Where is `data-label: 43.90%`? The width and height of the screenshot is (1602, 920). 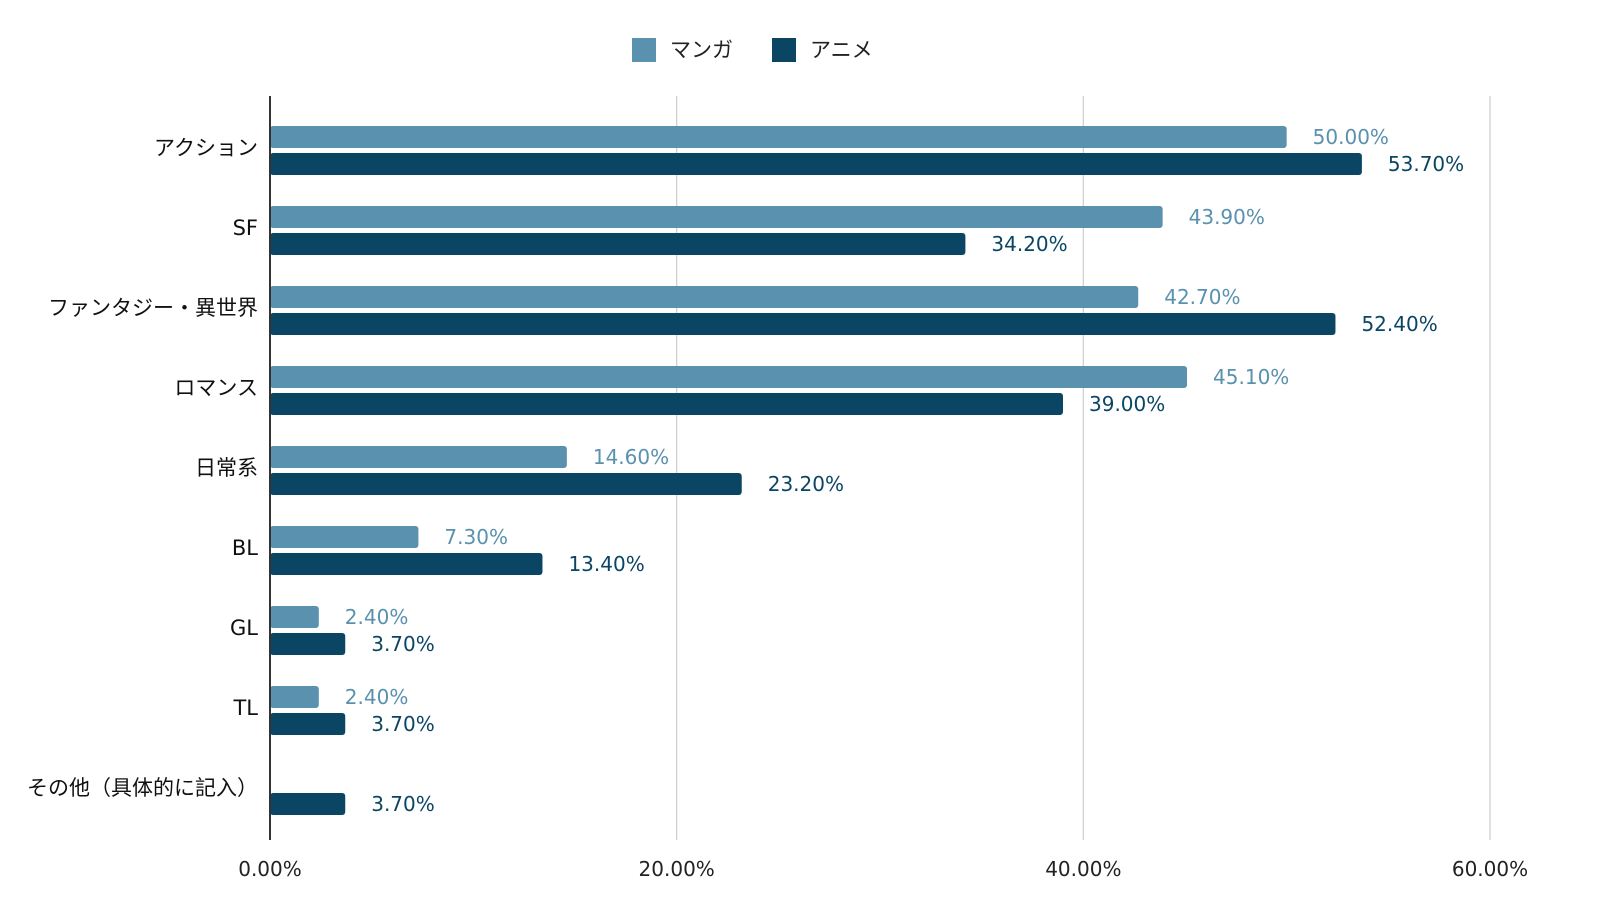
data-label: 43.90% is located at coordinates (1227, 217).